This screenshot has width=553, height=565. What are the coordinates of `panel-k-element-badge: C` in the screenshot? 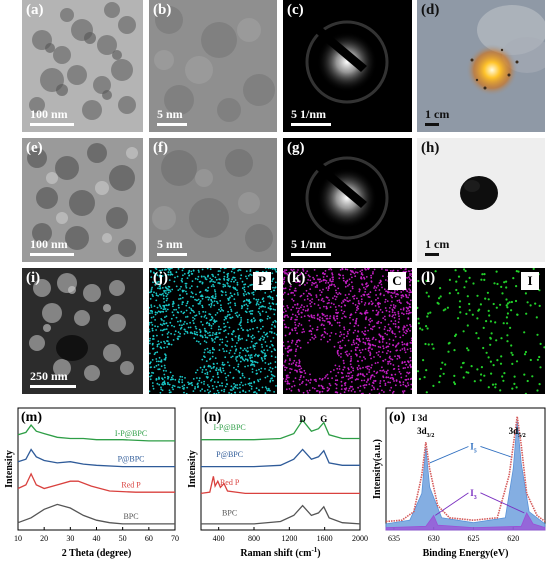 It's located at (397, 281).